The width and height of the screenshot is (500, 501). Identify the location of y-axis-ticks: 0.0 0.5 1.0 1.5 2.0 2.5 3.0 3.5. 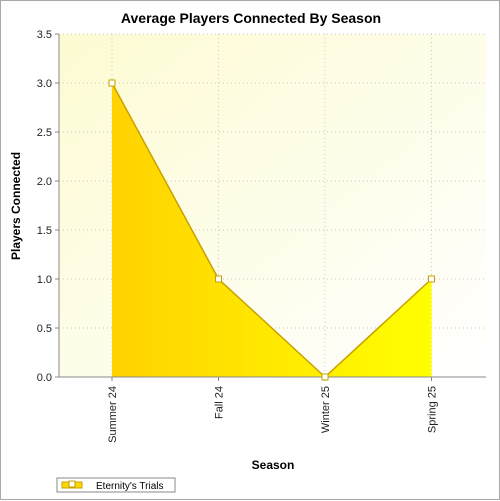
(48, 206).